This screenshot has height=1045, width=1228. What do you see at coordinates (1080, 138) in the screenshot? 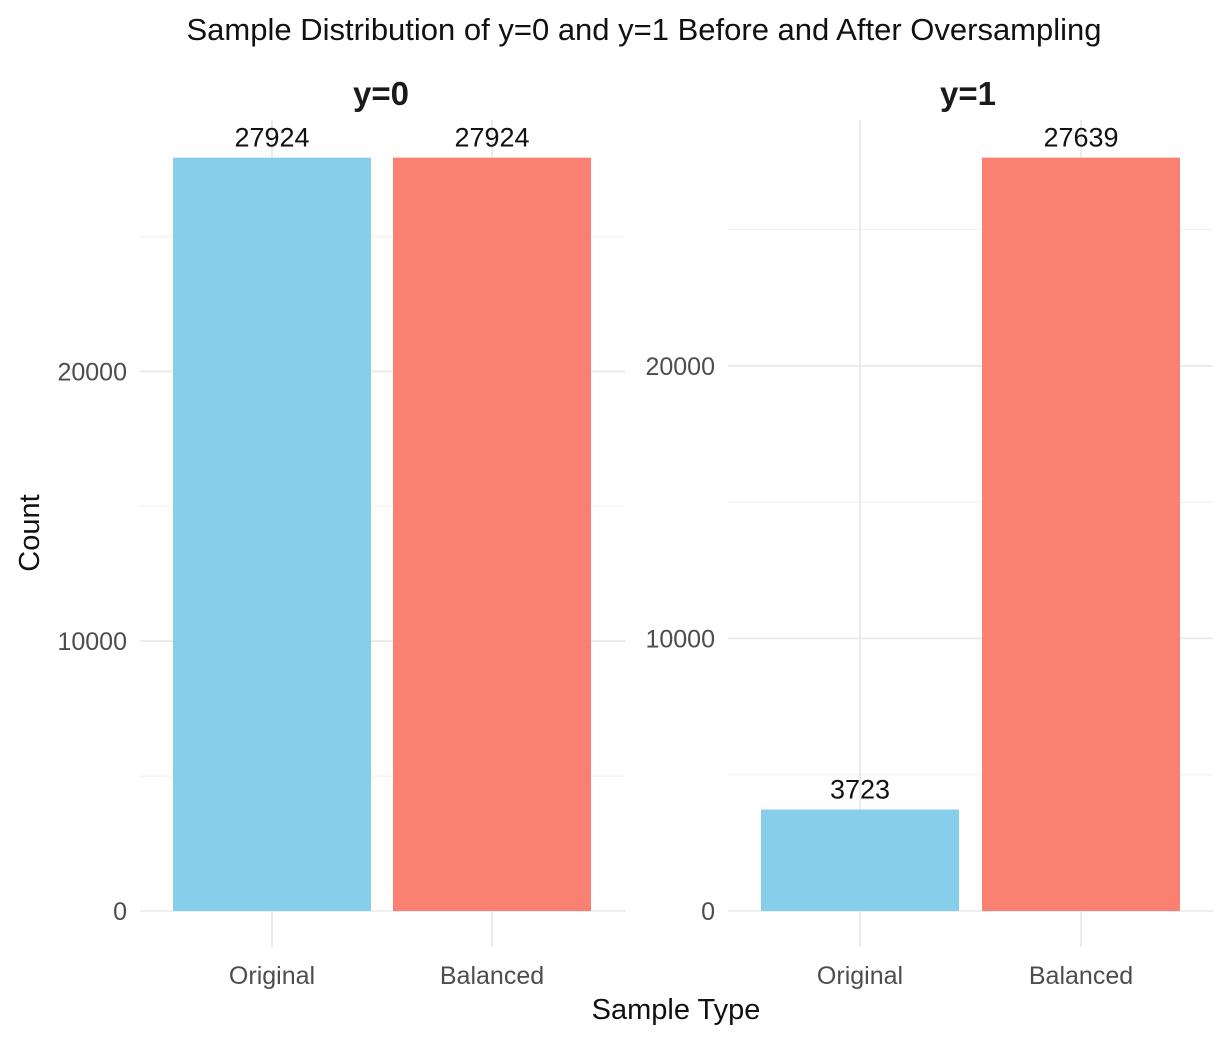
I see `data-label: 27639` at bounding box center [1080, 138].